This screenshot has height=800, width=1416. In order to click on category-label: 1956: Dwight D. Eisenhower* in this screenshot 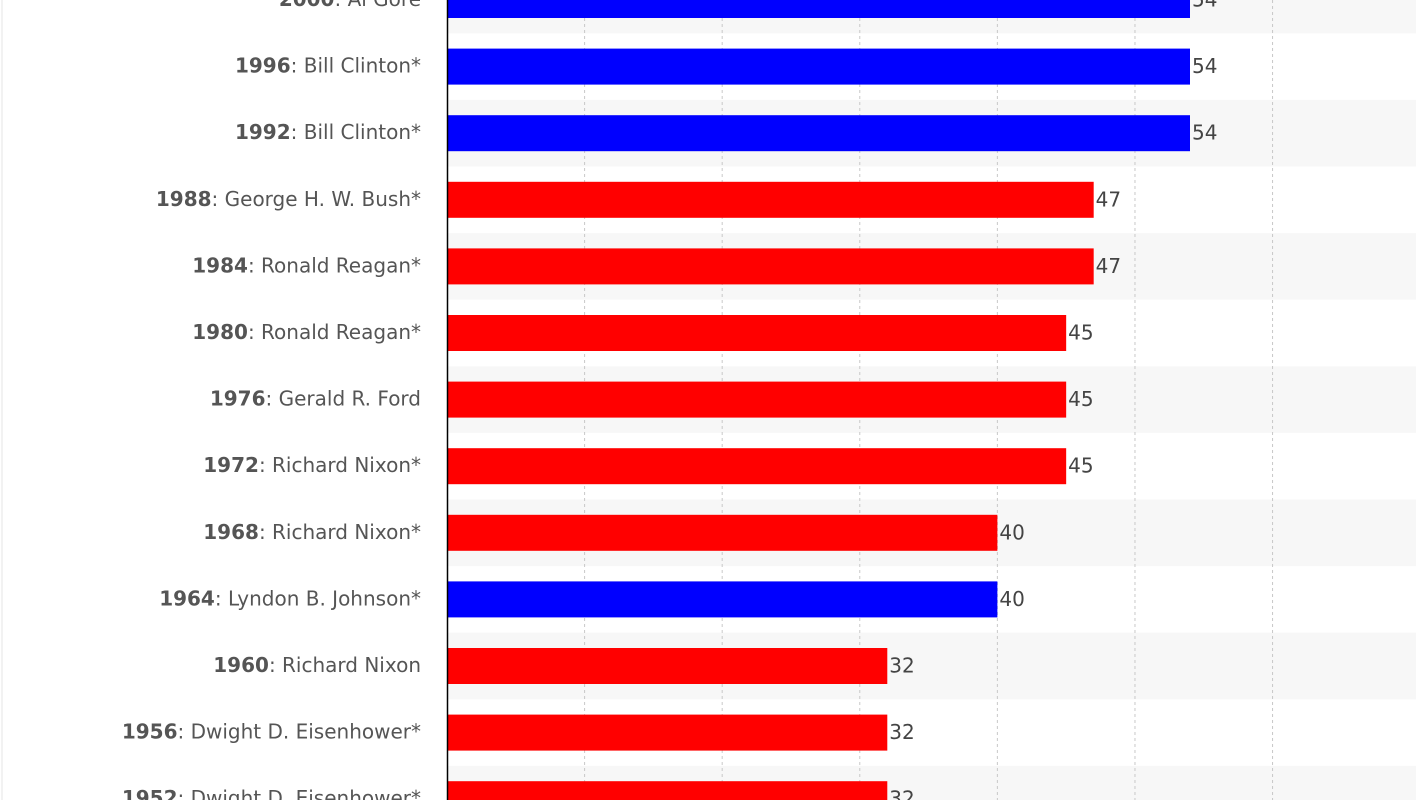, I will do `click(271, 731)`.